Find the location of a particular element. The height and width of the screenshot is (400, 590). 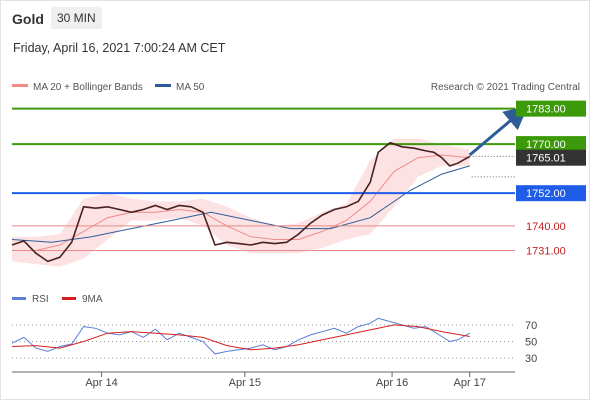

rsi-panel: 70 50 30 is located at coordinates (274, 341).